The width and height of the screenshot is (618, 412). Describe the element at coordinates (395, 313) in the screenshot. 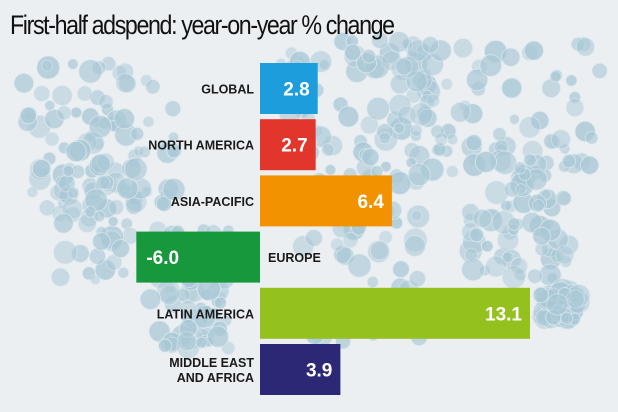

I see `bar-latin-america` at that location.